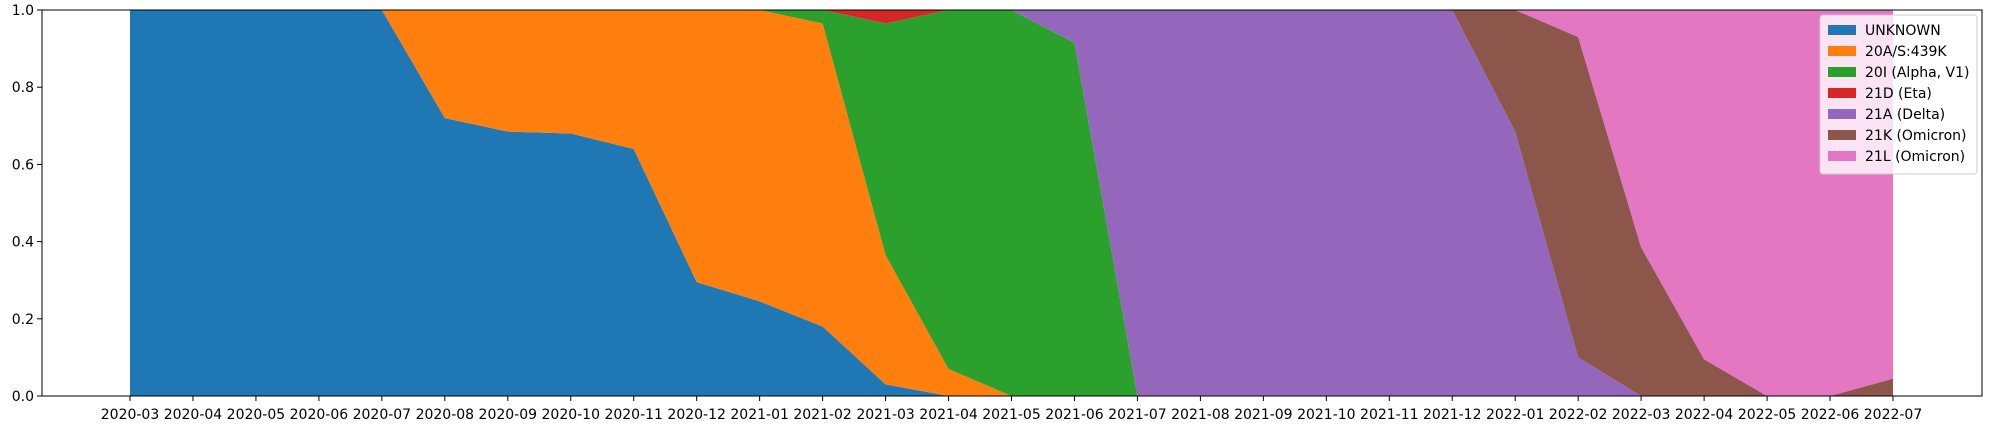 The height and width of the screenshot is (428, 1989). I want to click on x-tick-label: 2021-02, so click(822, 415).